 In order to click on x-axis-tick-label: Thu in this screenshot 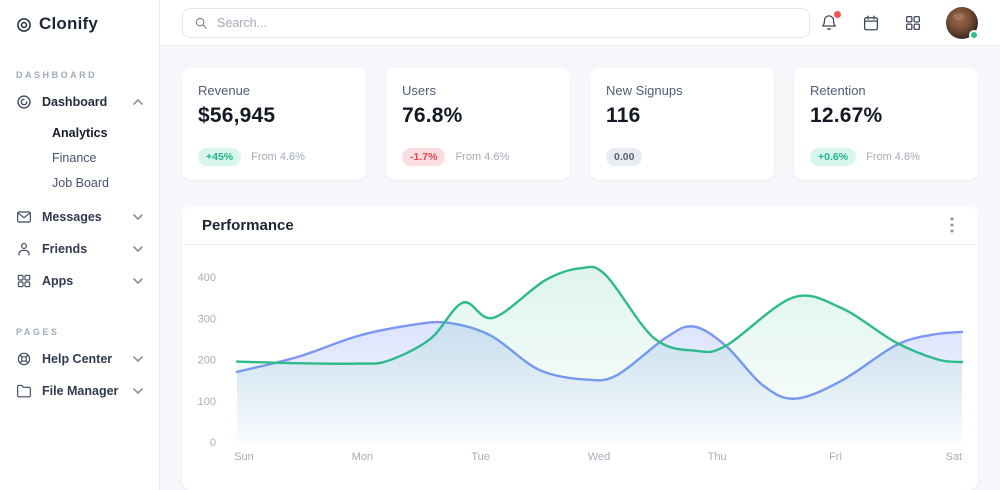, I will do `click(717, 457)`.